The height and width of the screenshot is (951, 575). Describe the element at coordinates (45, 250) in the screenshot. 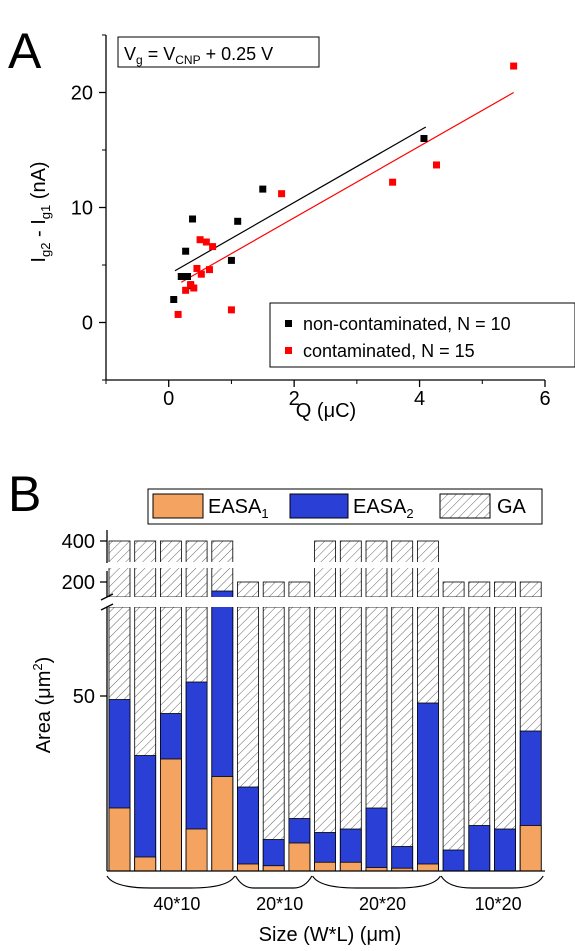

I see `a-y-s1: g2` at that location.